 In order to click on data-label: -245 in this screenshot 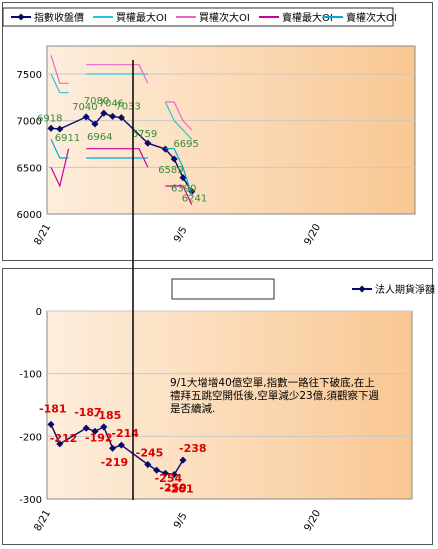, I will do `click(150, 453)`.